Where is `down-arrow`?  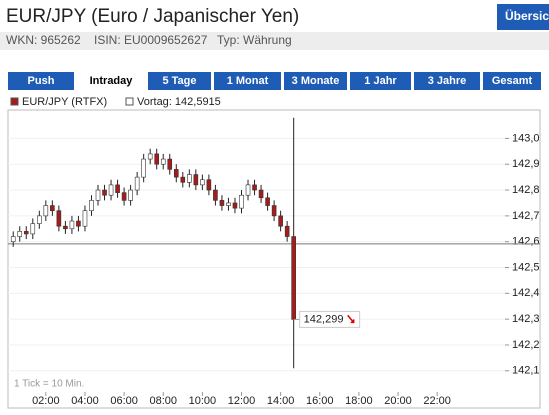 down-arrow is located at coordinates (351, 319).